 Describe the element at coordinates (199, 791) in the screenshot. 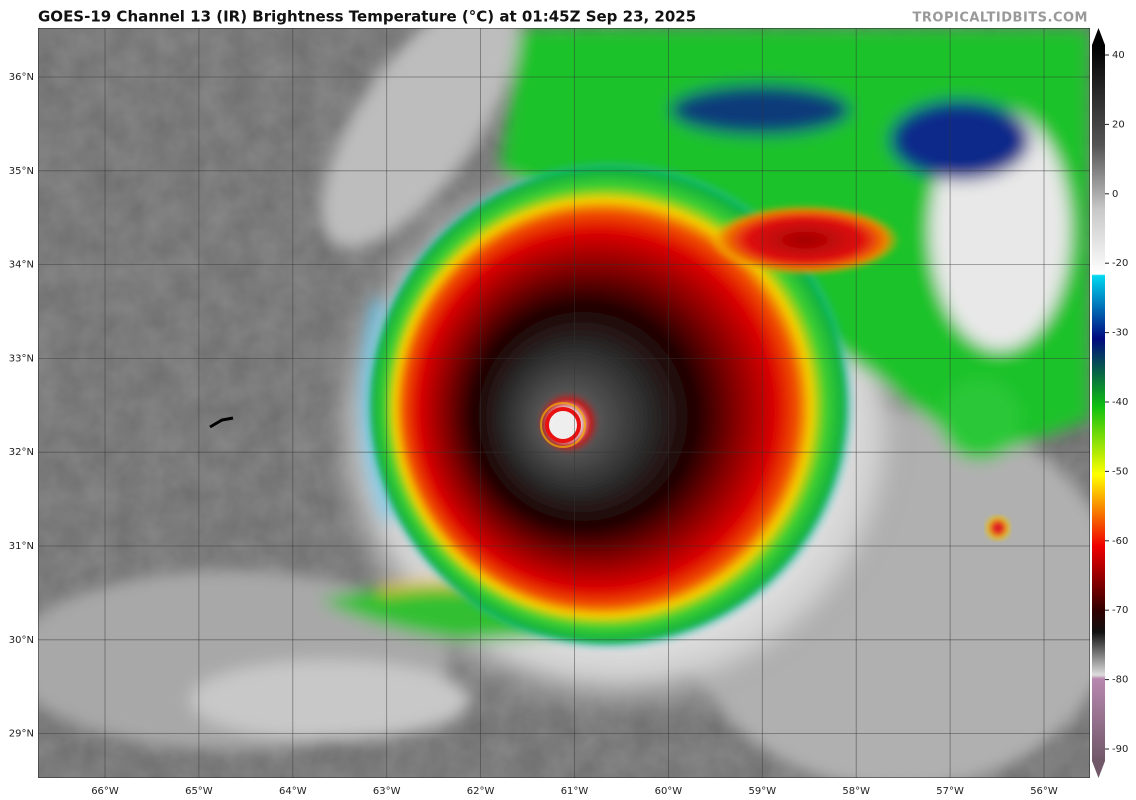

I see `lon-label: 65°W` at that location.